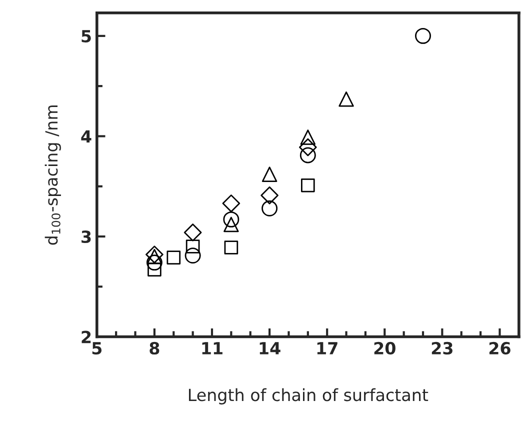 This screenshot has width=521, height=429. What do you see at coordinates (86, 337) in the screenshot?
I see `y-tick-label: 2` at bounding box center [86, 337].